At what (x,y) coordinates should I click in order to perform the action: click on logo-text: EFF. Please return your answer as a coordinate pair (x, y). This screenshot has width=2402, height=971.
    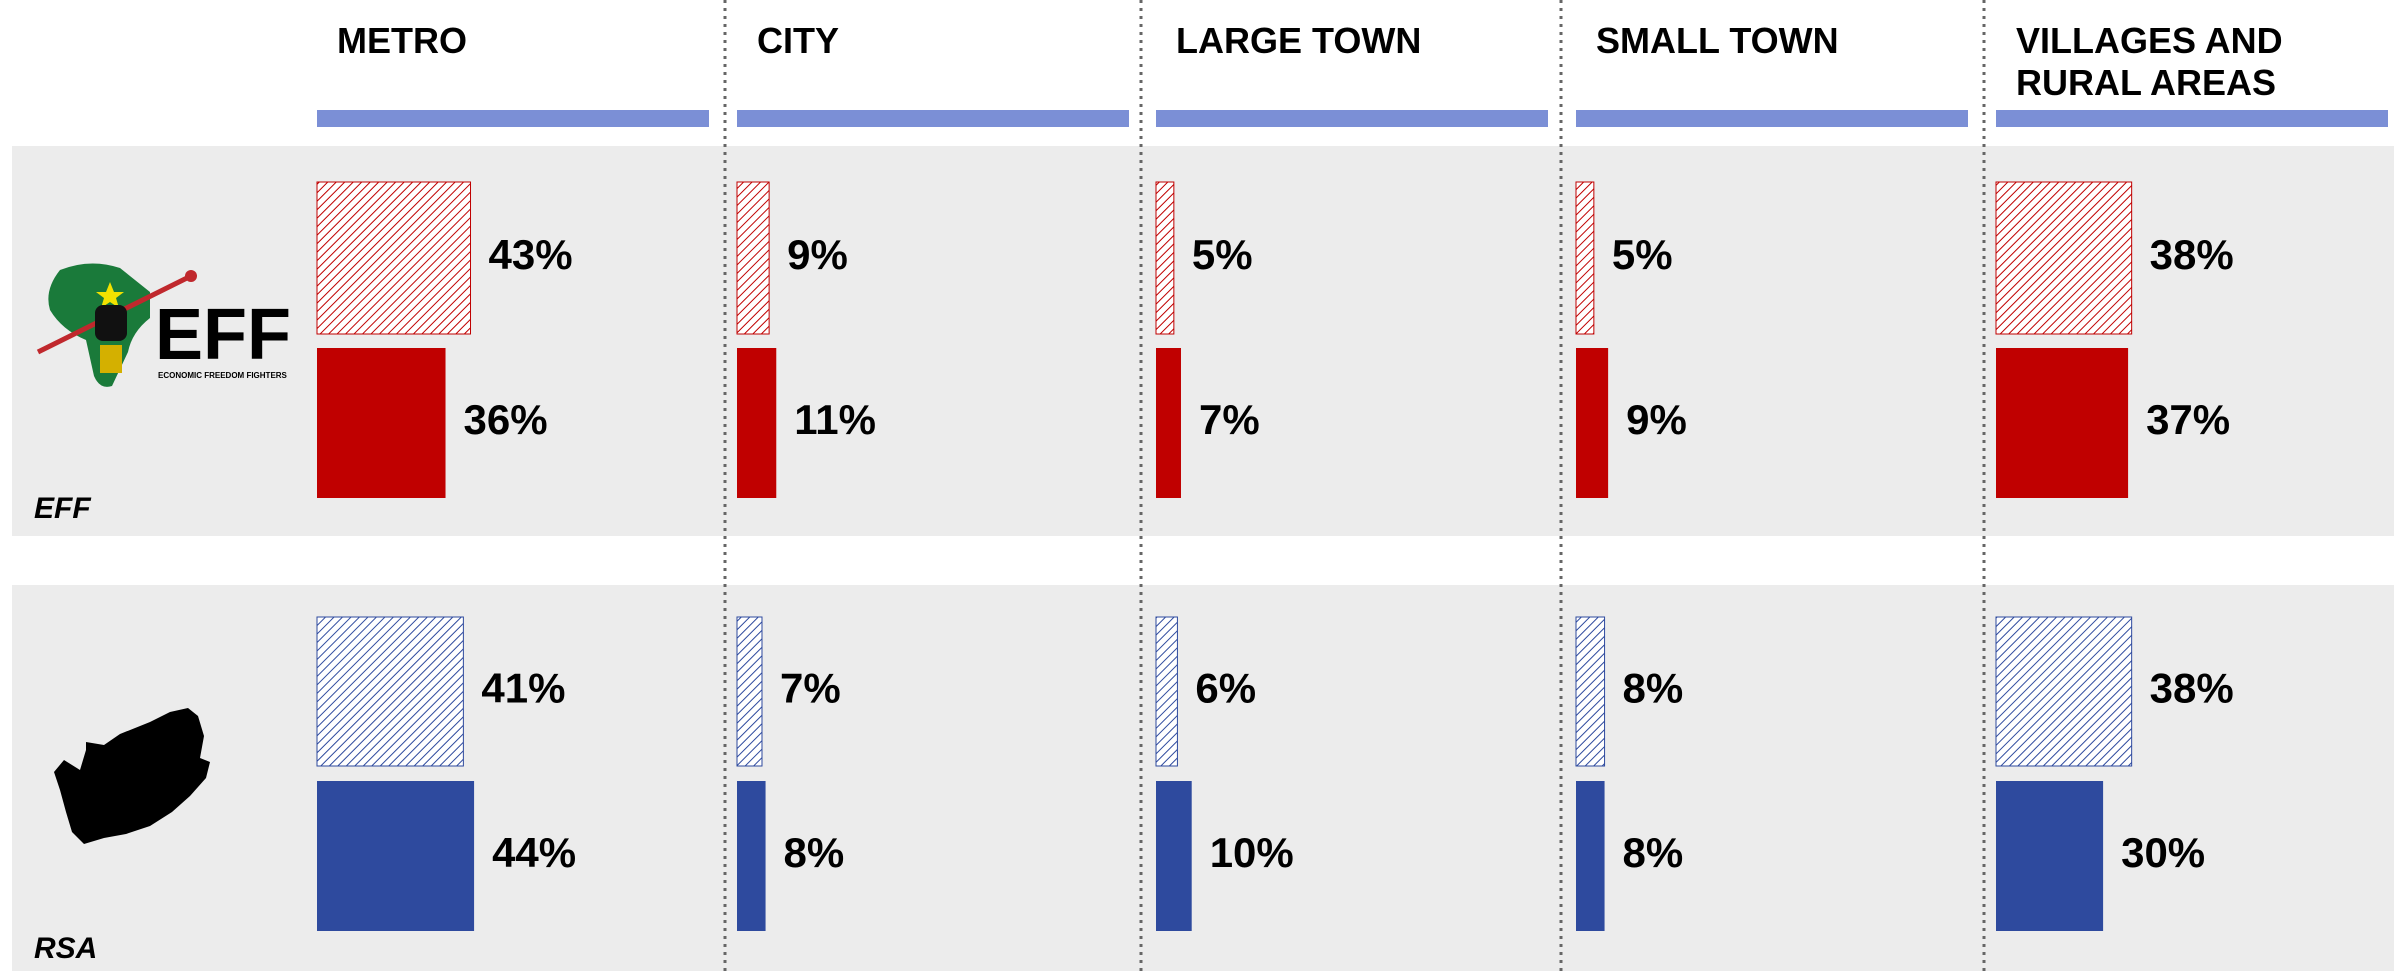
    Looking at the image, I should click on (223, 335).